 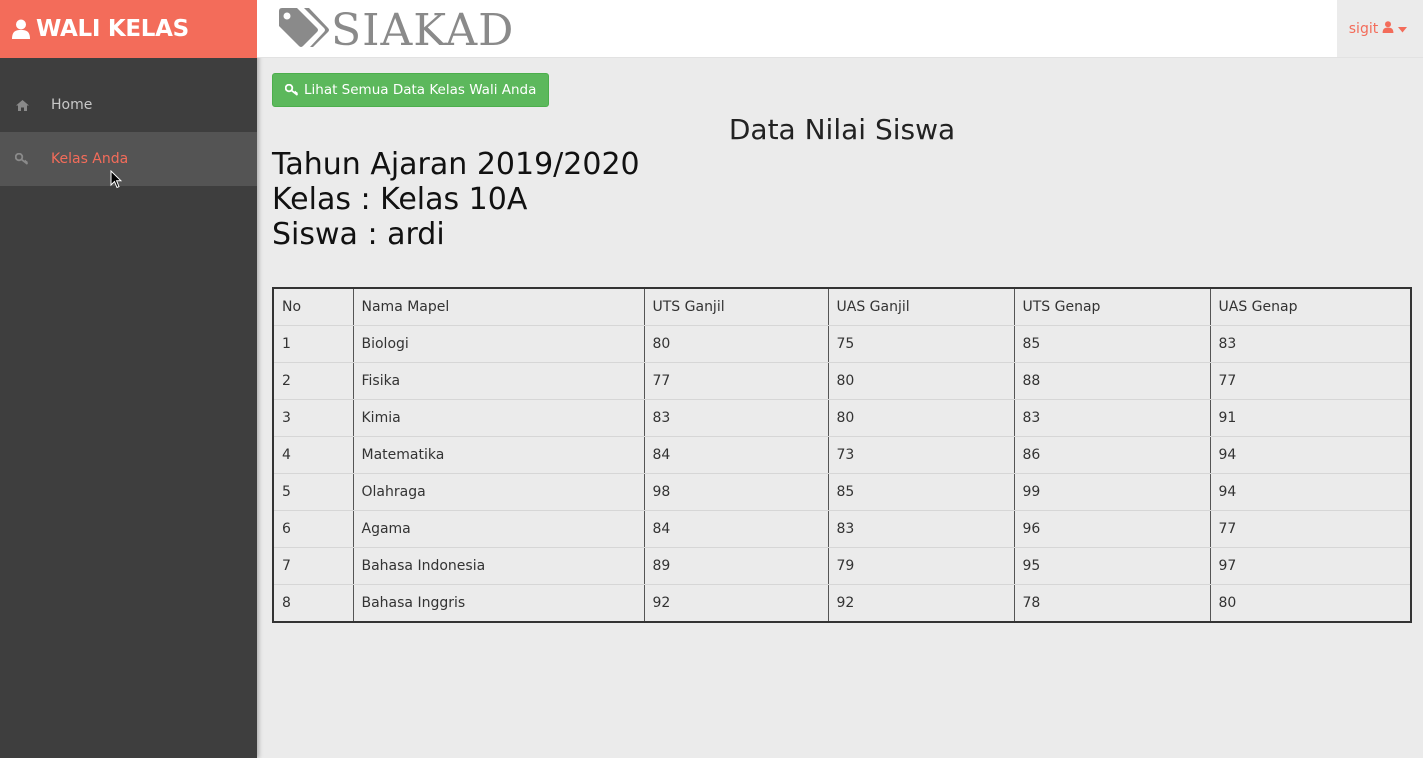 I want to click on table-row: 5 Olahraga 98 85 99 94, so click(x=842, y=492).